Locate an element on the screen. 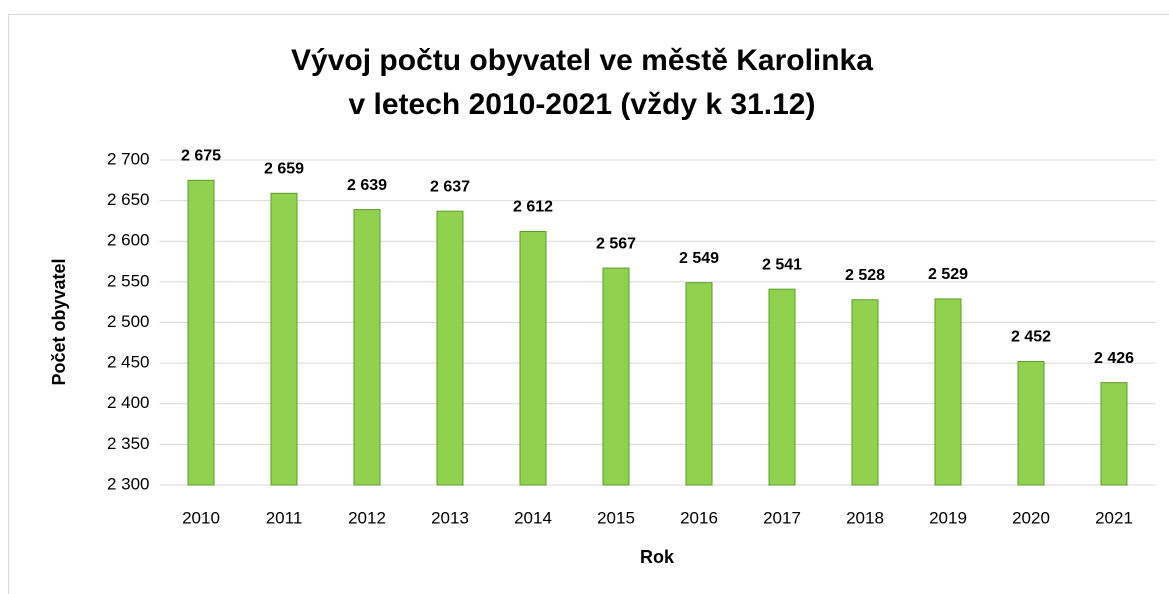 This screenshot has height=594, width=1169. y-tick-label: 2 650 is located at coordinates (128, 199).